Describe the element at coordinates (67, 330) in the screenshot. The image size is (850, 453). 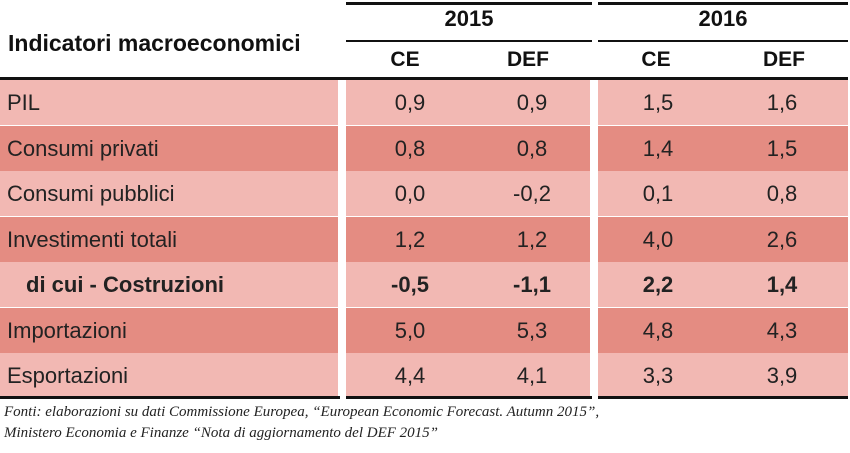
I see `row-label: Importazioni` at that location.